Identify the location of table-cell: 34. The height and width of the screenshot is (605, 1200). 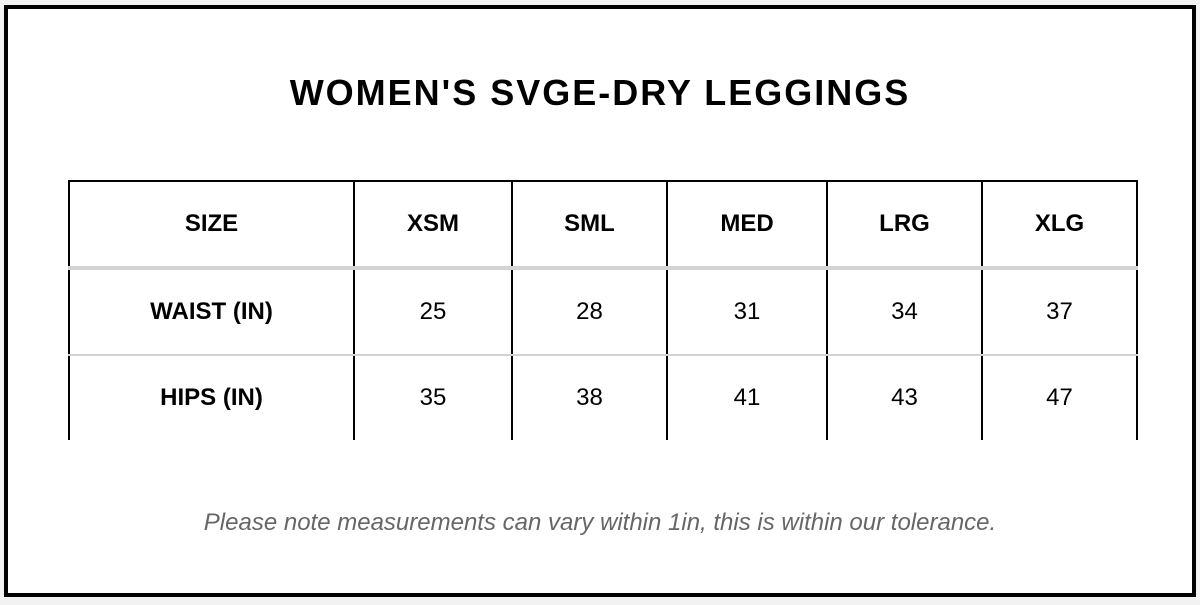
(904, 312).